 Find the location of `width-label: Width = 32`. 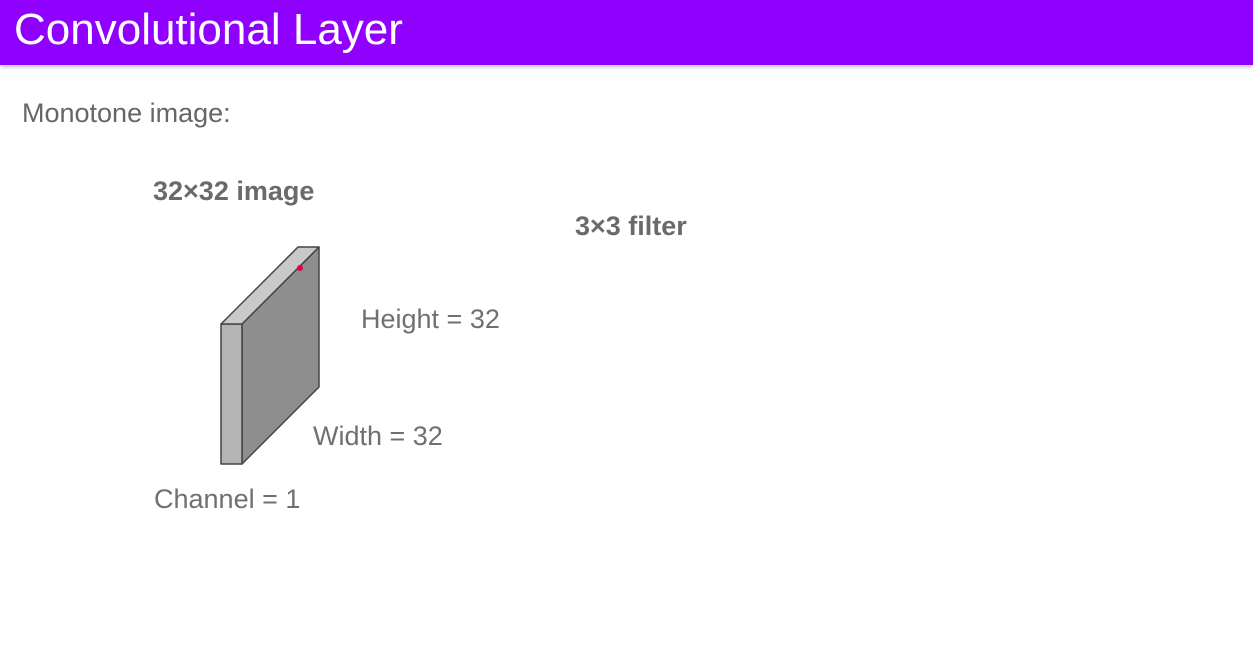

width-label: Width = 32 is located at coordinates (378, 436).